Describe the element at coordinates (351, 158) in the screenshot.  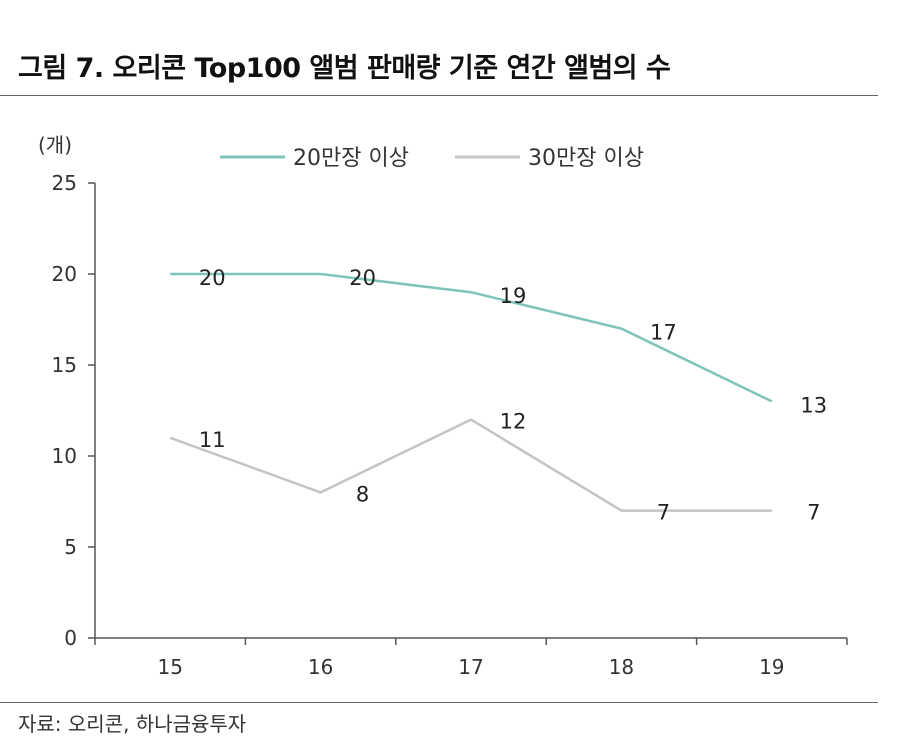
I see `legend-label: 20만장 이상` at that location.